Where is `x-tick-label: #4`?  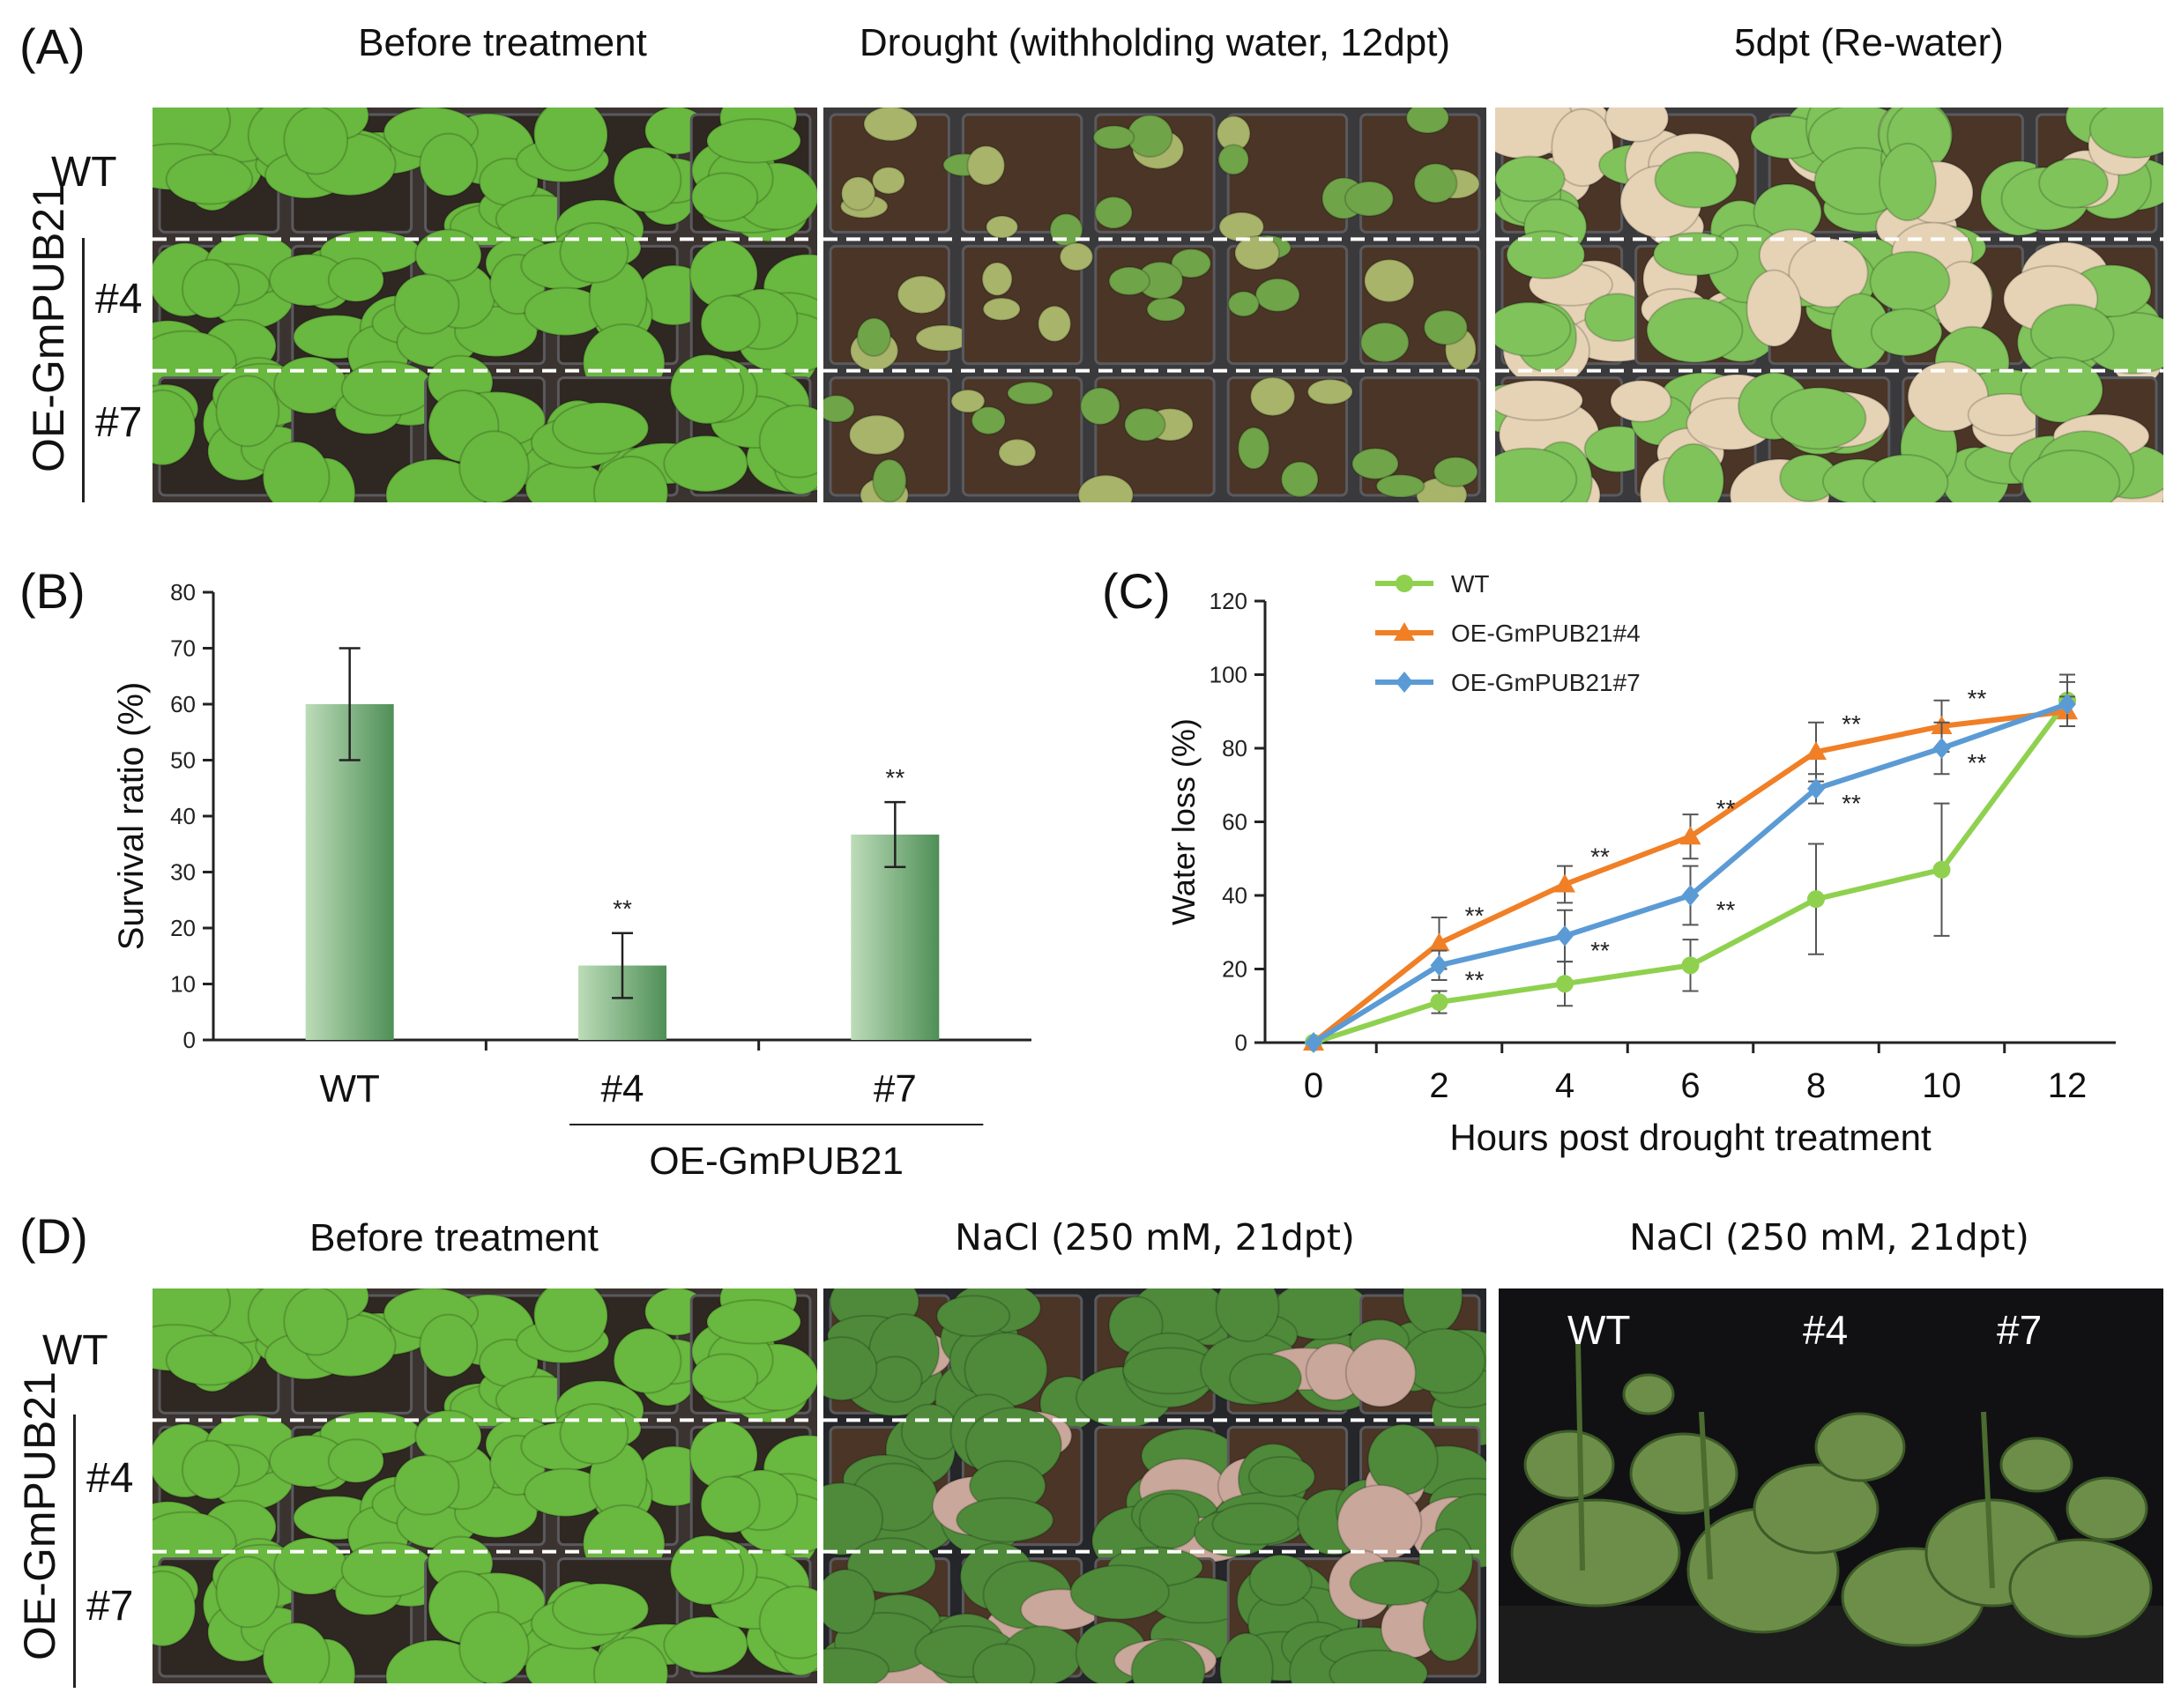
x-tick-label: #4 is located at coordinates (622, 1088).